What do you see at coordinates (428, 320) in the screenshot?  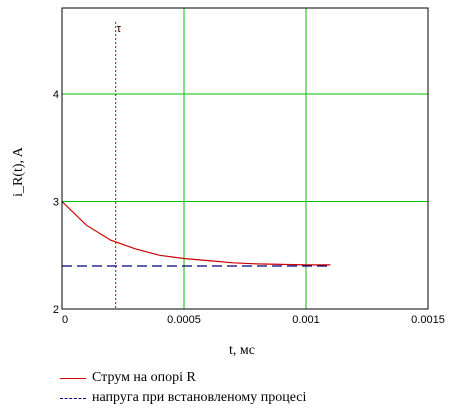 I see `x-tick-label: 0.0015` at bounding box center [428, 320].